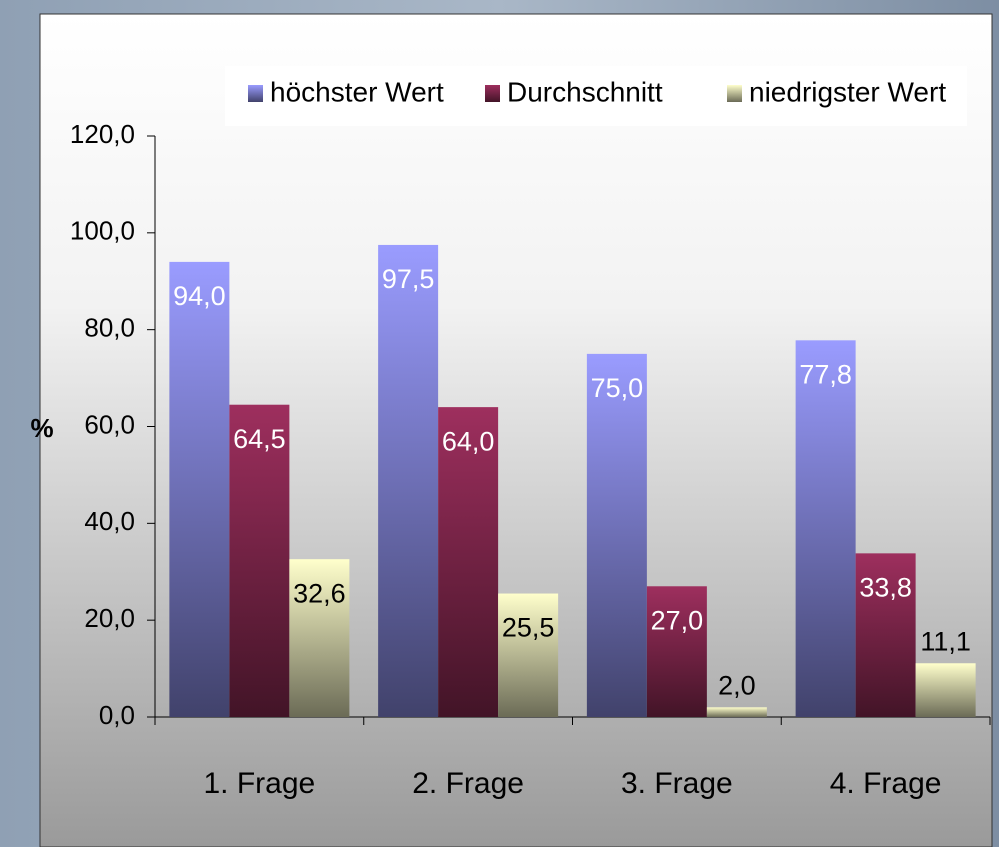 This screenshot has height=847, width=999. I want to click on legend-label: niedrigster Wert, so click(847, 91).